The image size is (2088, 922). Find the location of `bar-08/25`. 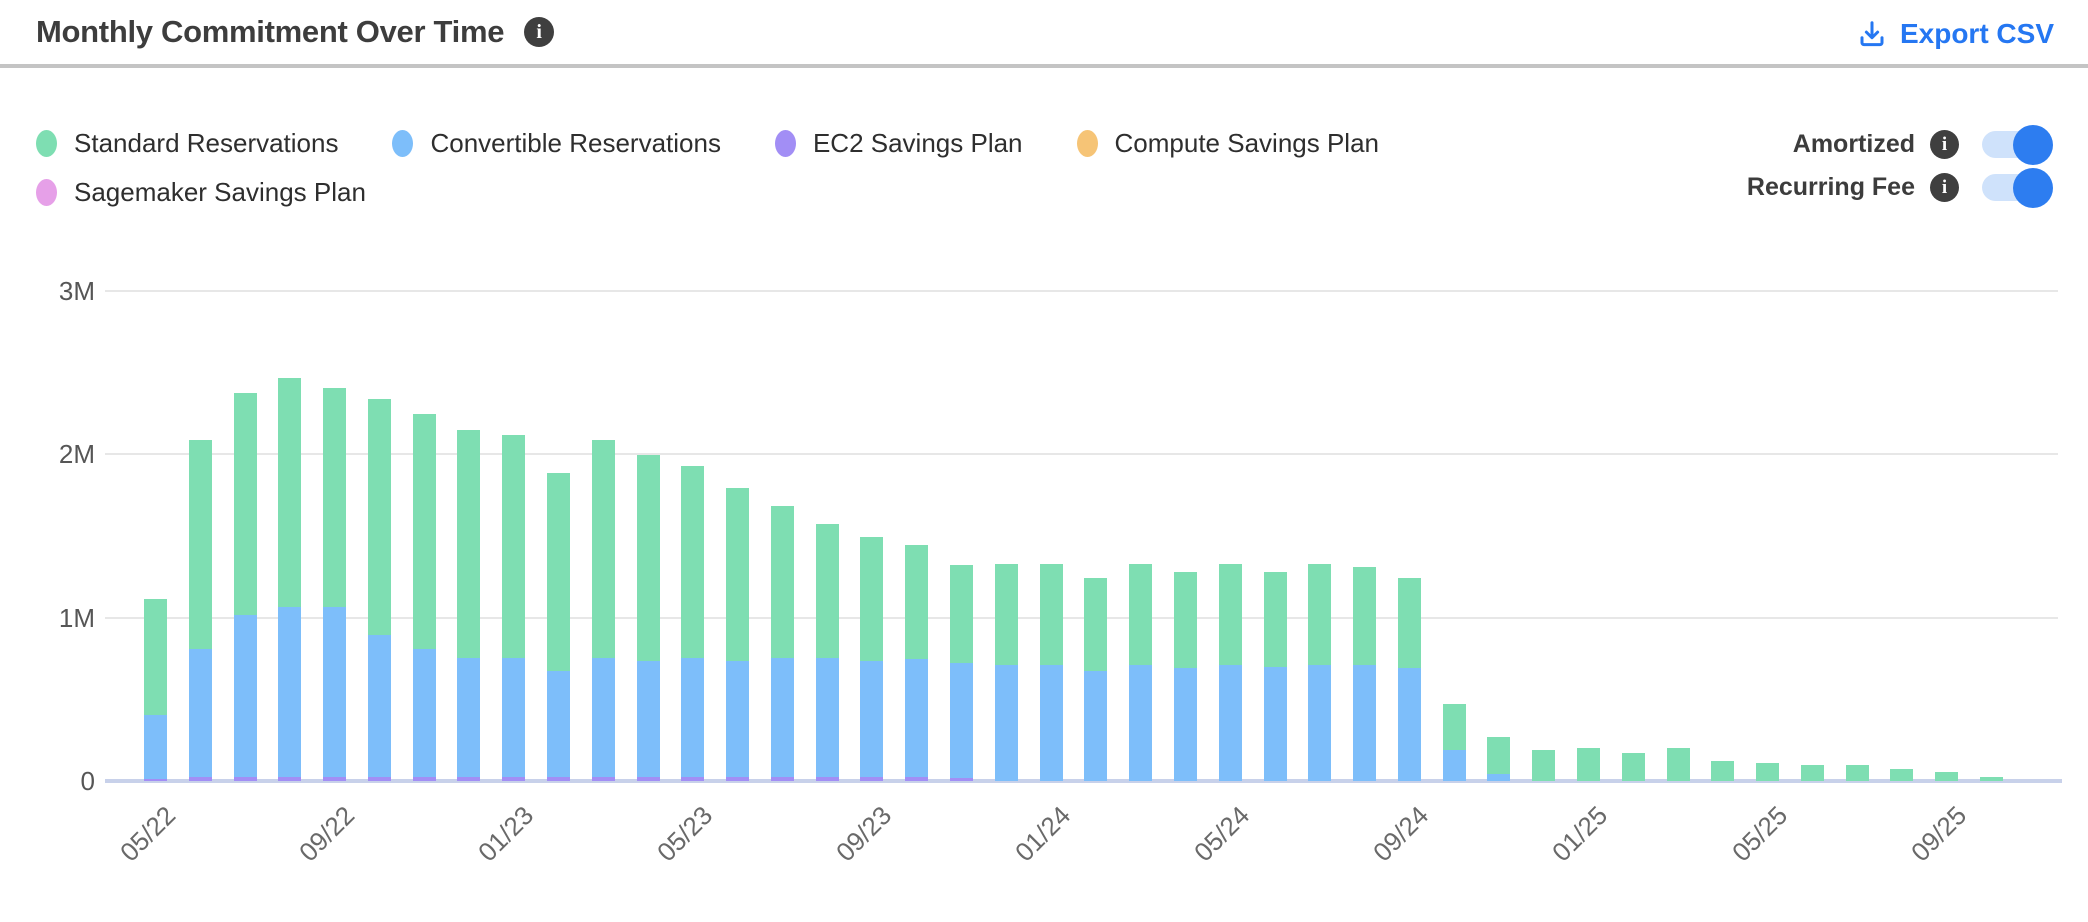

bar-08/25 is located at coordinates (1902, 774).